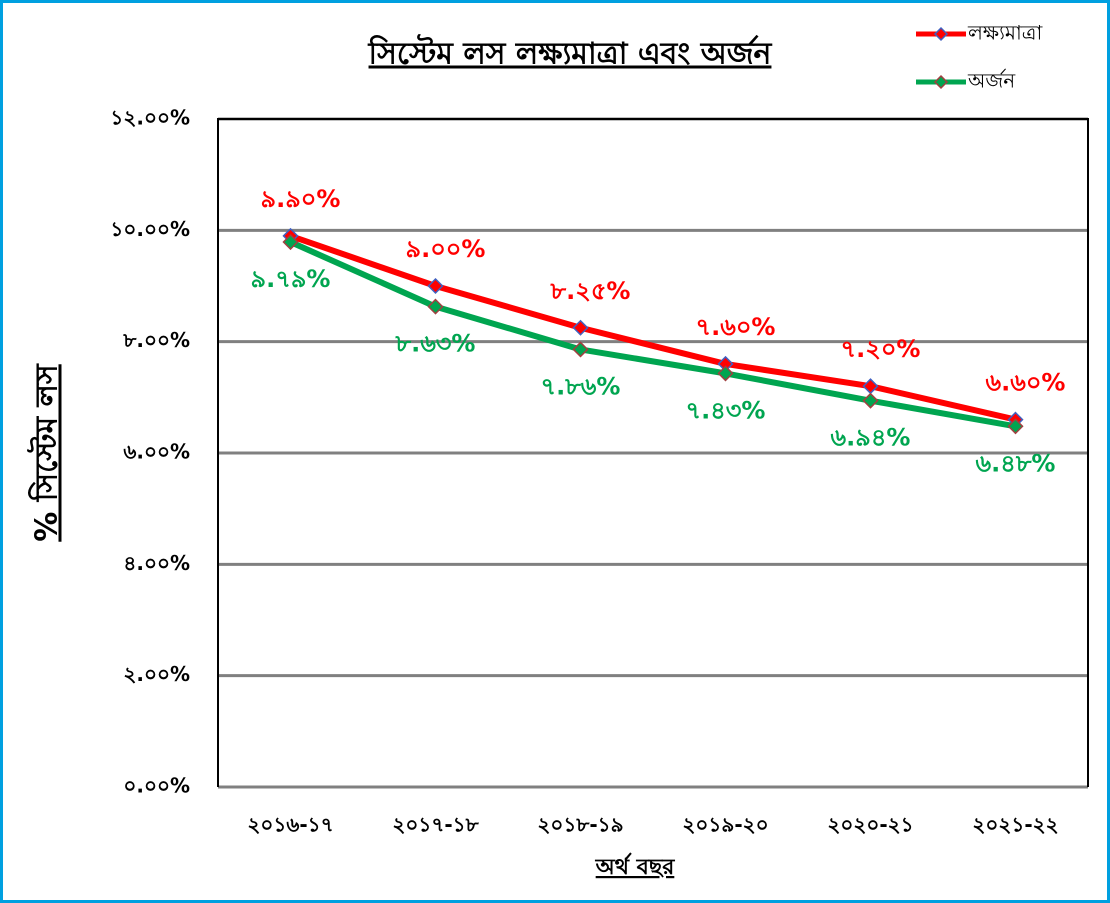 The height and width of the screenshot is (903, 1110). I want to click on data-label: ৭.২০%, so click(881, 349).